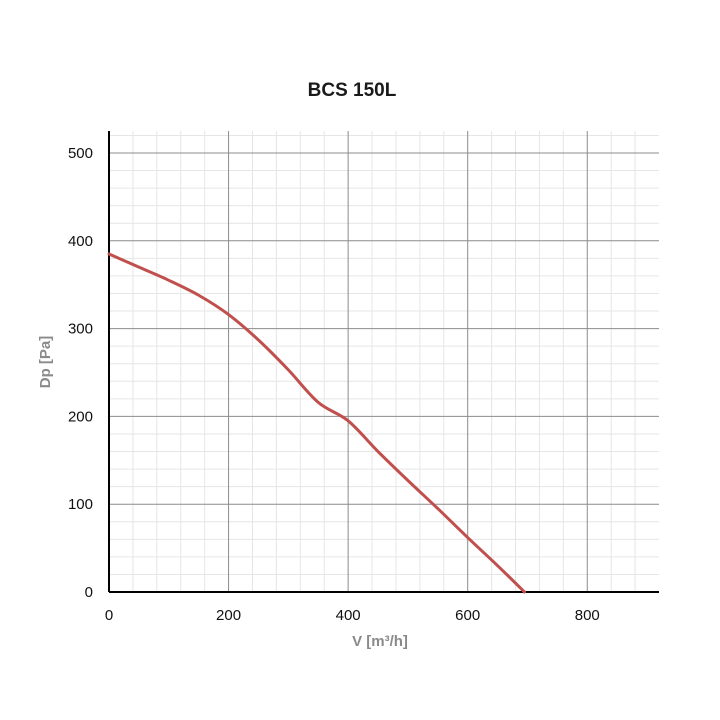 Image resolution: width=720 pixels, height=720 pixels. I want to click on x-tick-label: 600, so click(467, 615).